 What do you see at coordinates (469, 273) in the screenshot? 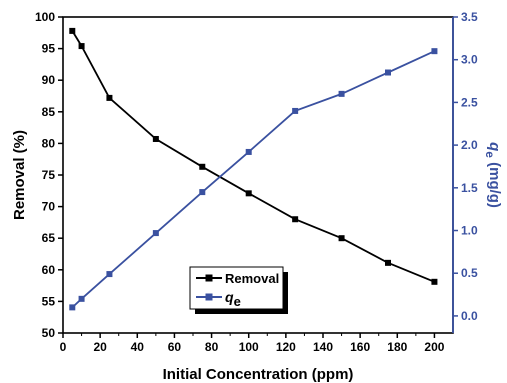
I see `y2-tick-label: 0.5` at bounding box center [469, 273].